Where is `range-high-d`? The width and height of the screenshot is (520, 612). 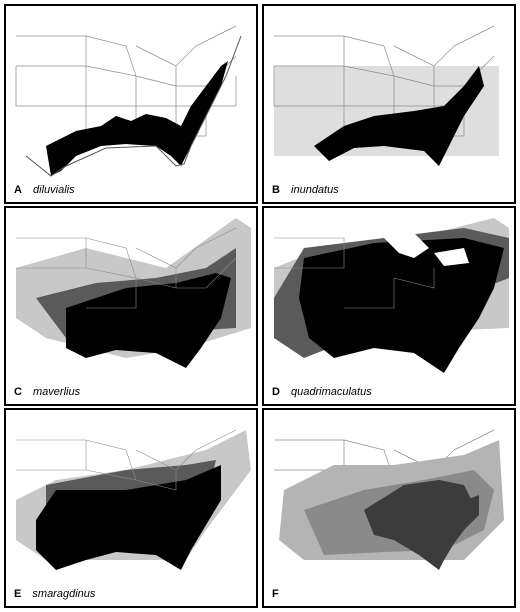 range-high-d is located at coordinates (401, 305).